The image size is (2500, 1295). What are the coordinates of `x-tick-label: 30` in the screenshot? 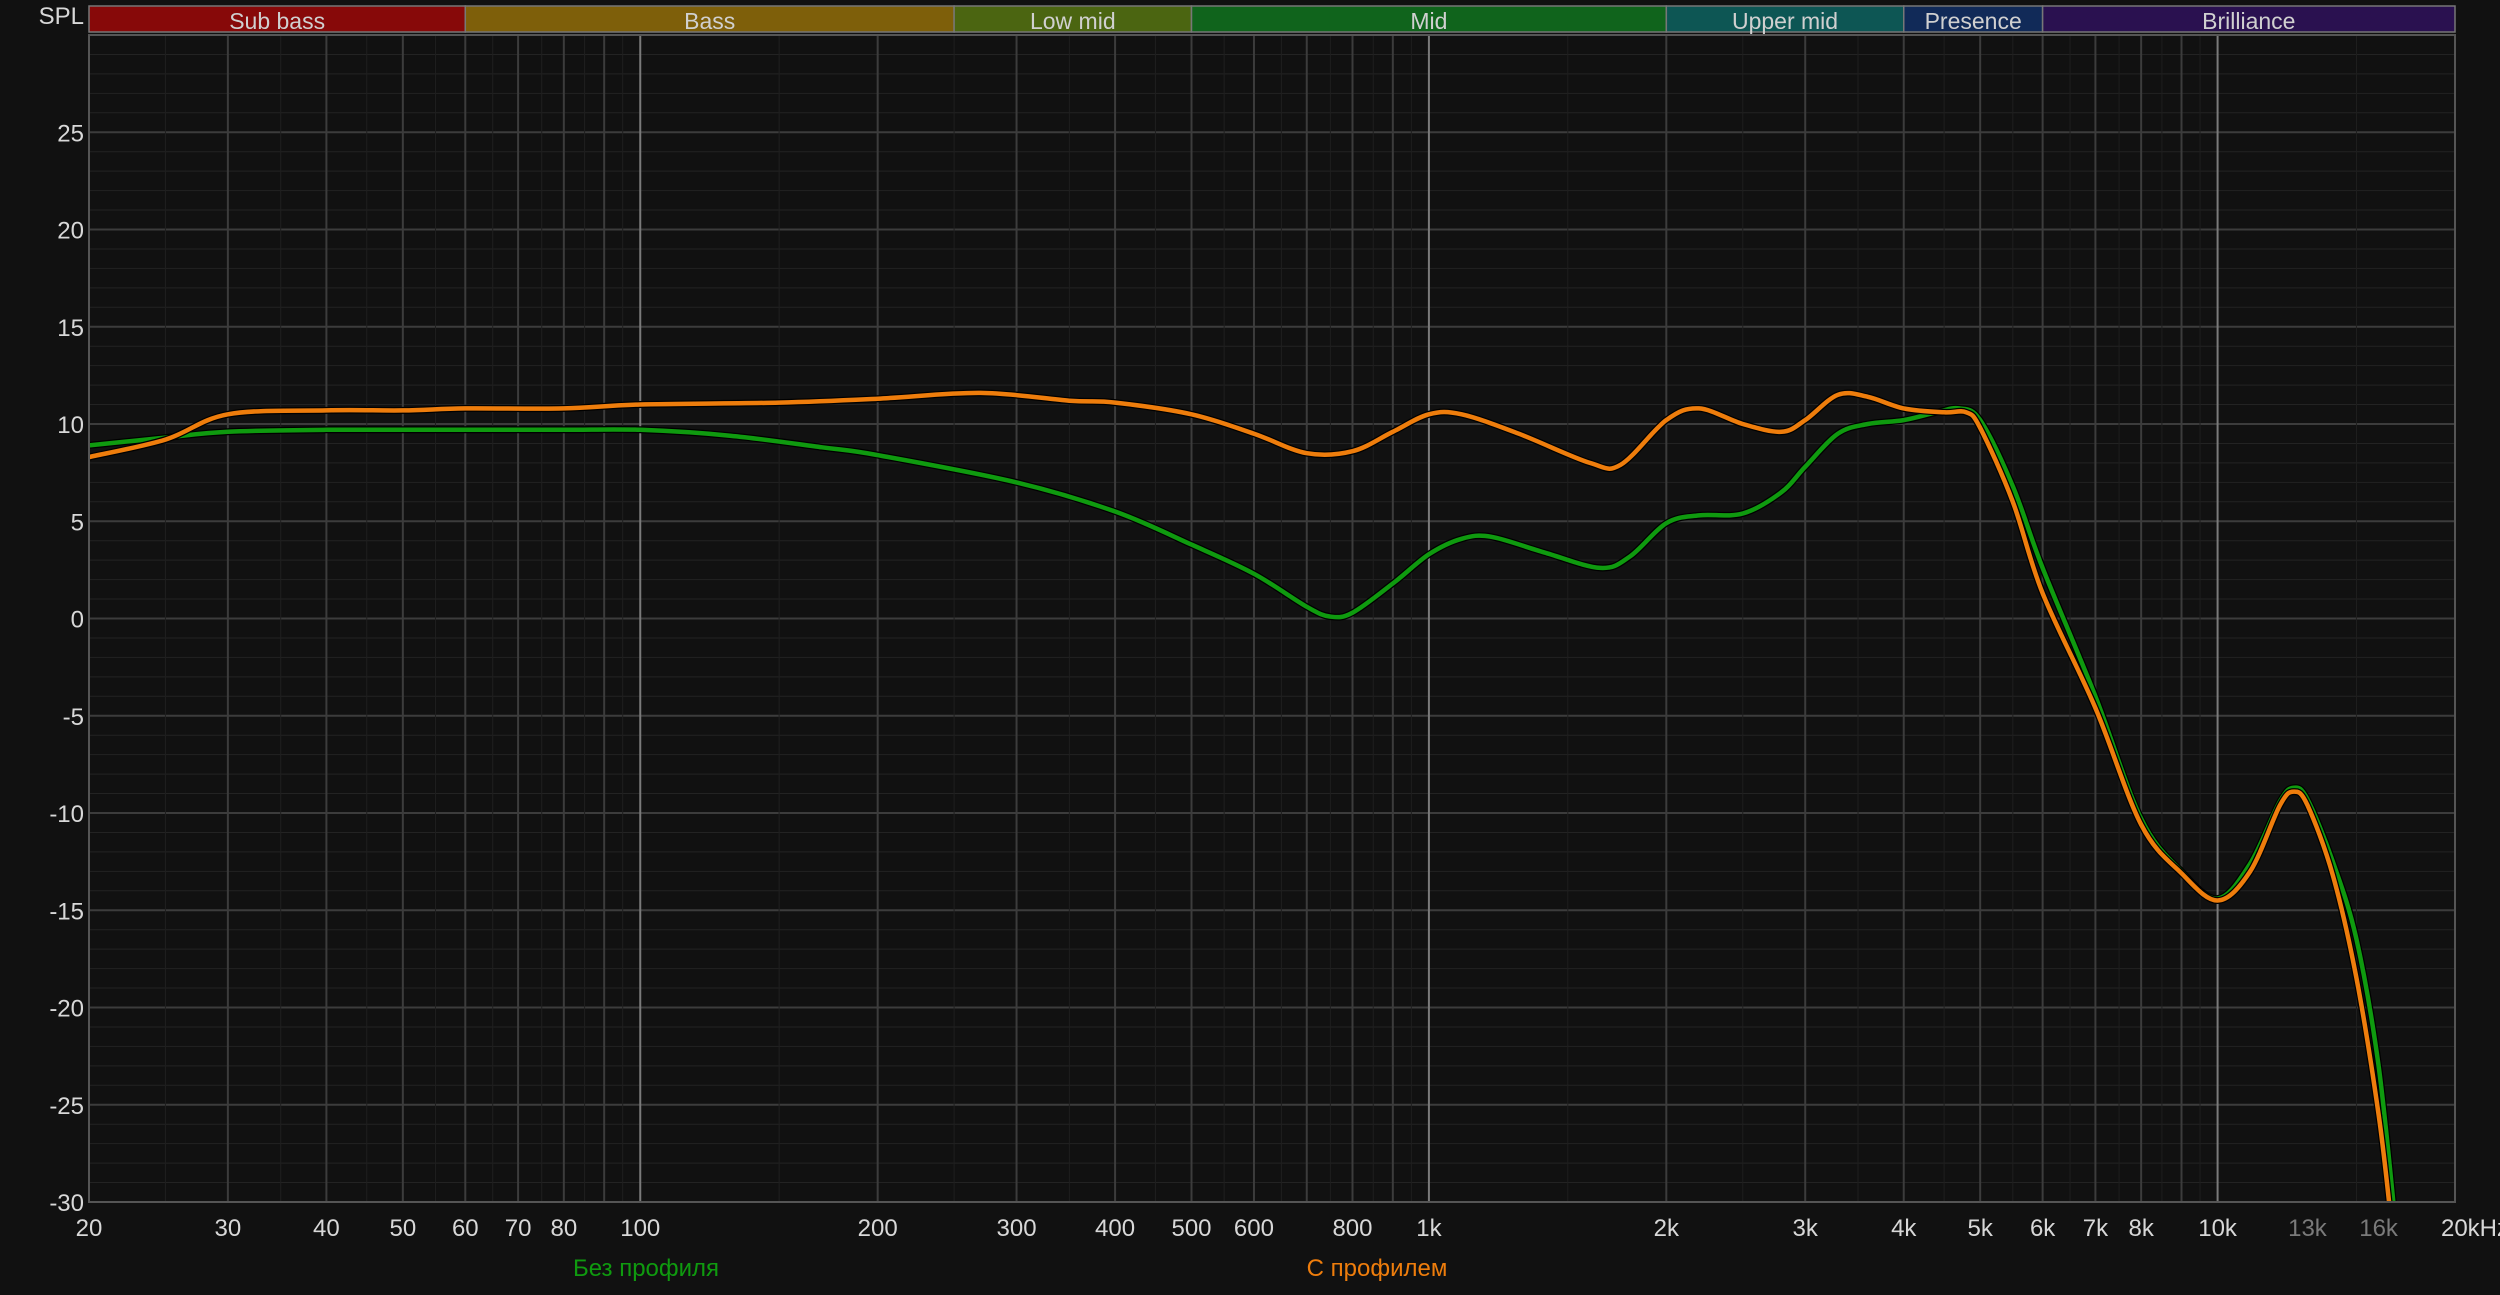 It's located at (228, 1228).